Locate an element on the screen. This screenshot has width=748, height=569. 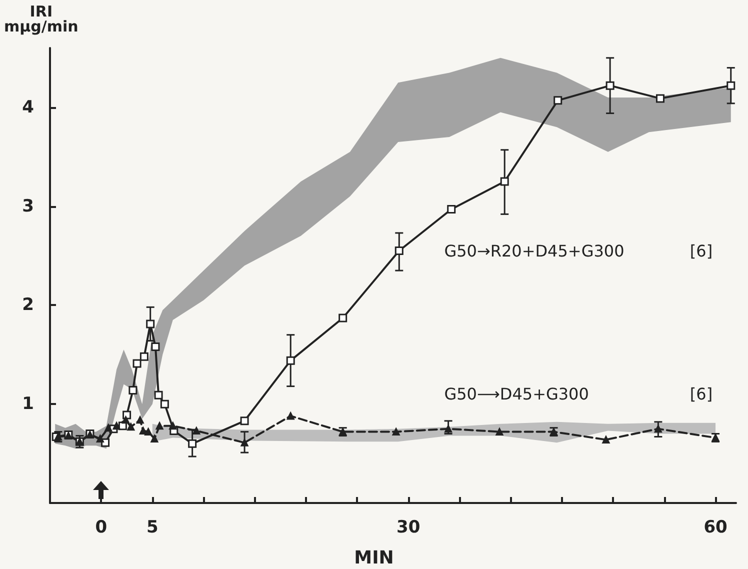
x-axis-title: MIN is located at coordinates (374, 558).